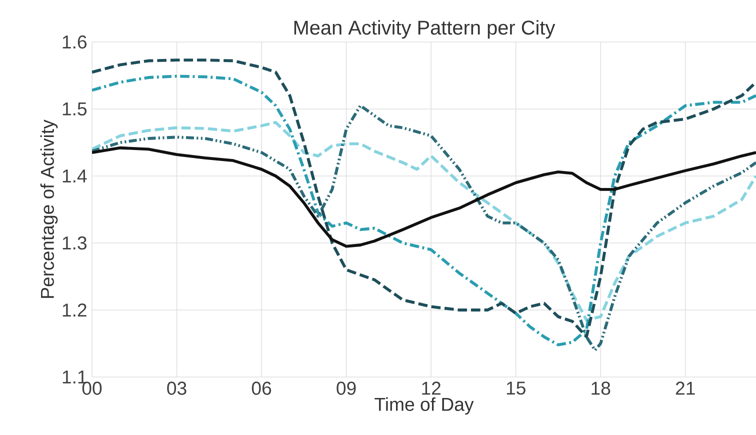  I want to click on x-tick-label: 12, so click(431, 388).